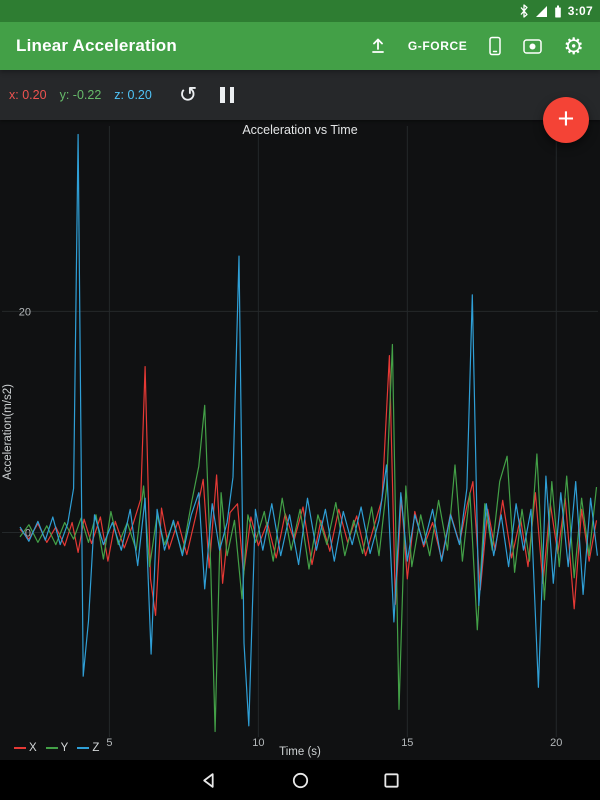 Image resolution: width=600 pixels, height=800 pixels. Describe the element at coordinates (524, 11) in the screenshot. I see `bluetooth-icon` at that location.